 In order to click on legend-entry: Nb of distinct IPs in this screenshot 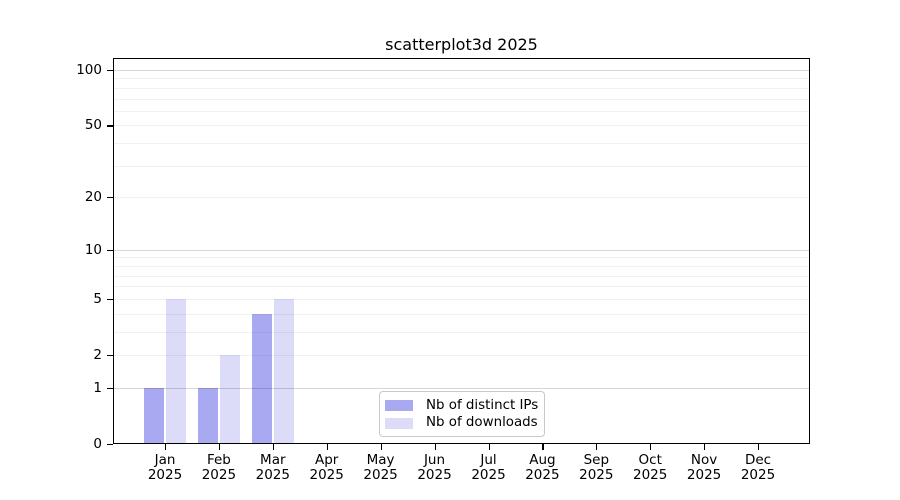, I will do `click(462, 406)`.